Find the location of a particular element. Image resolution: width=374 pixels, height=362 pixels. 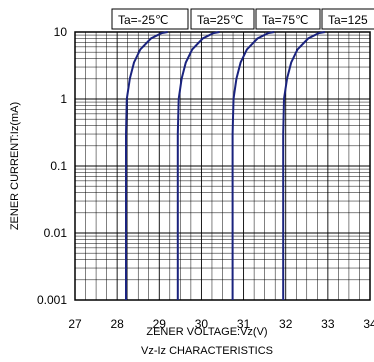

x-tick-label: 27 is located at coordinates (75, 324).